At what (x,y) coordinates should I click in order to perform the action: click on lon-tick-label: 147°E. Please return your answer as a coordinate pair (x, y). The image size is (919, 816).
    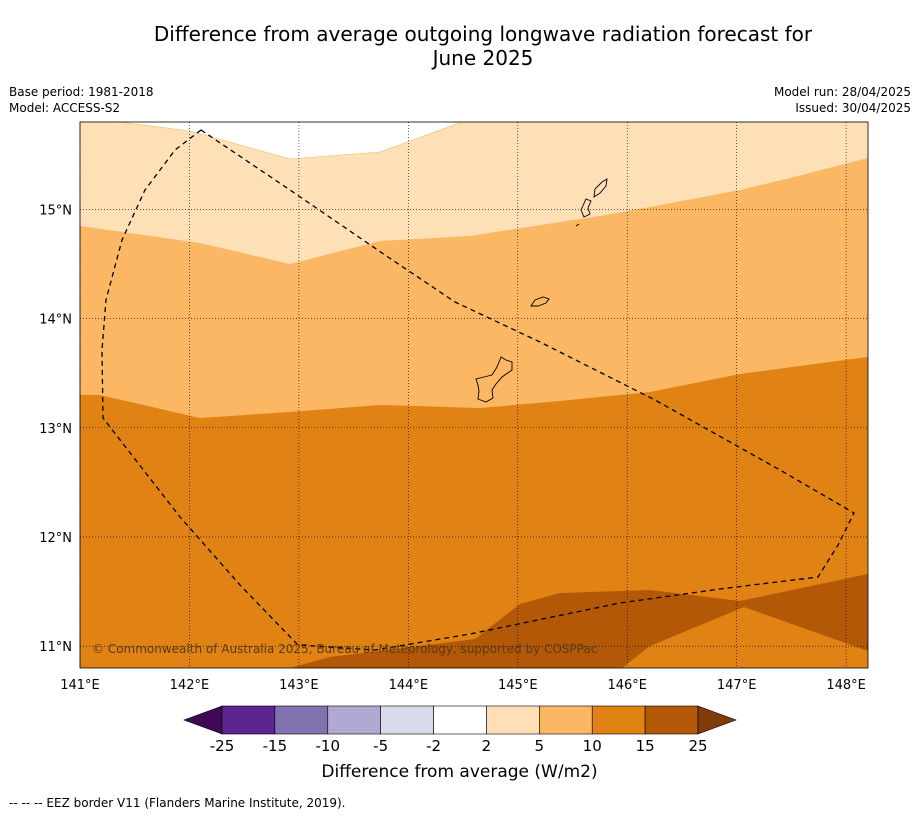
    Looking at the image, I should click on (737, 685).